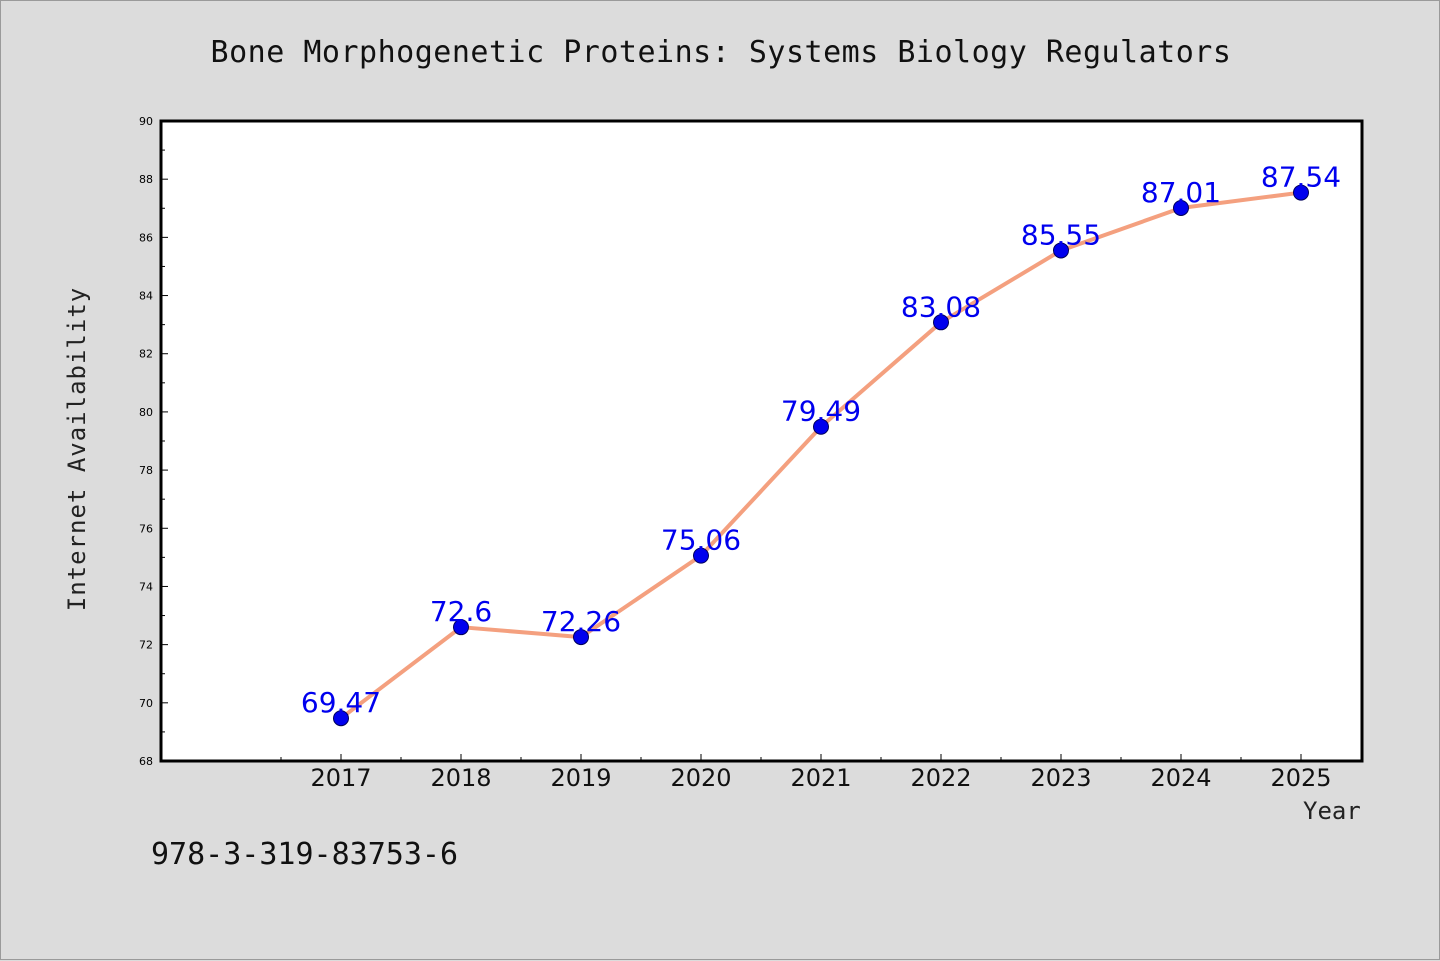 Image resolution: width=1440 pixels, height=961 pixels. Describe the element at coordinates (146, 645) in the screenshot. I see `y-tick-label: 72` at that location.